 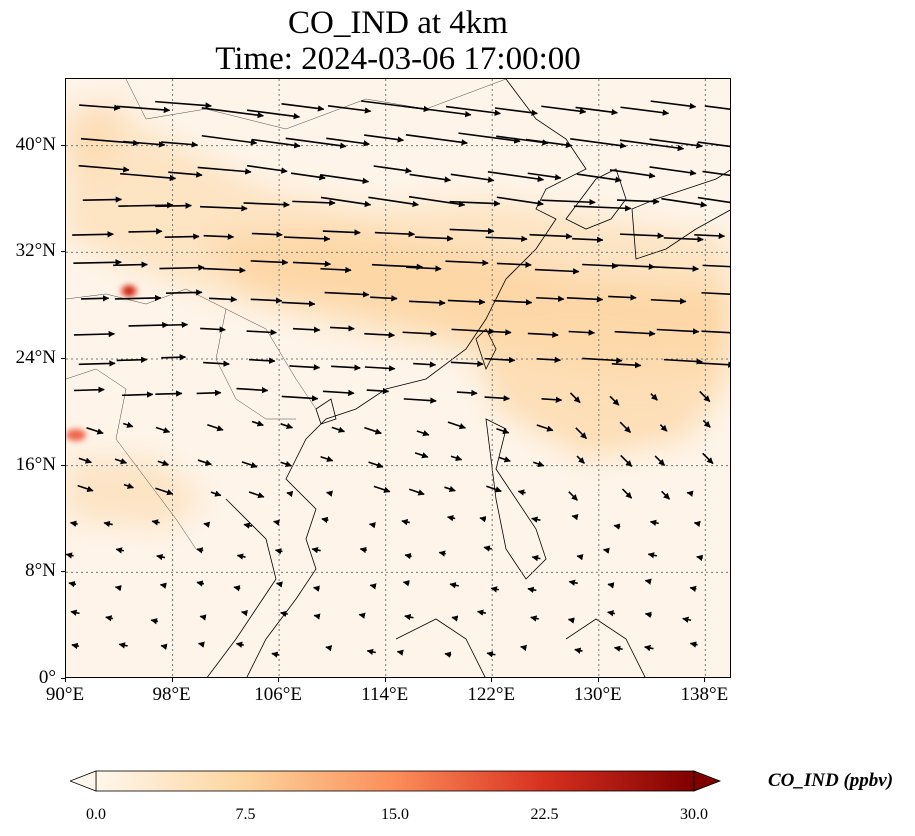 What do you see at coordinates (704, 694) in the screenshot?
I see `x-tick-label: 138°E` at bounding box center [704, 694].